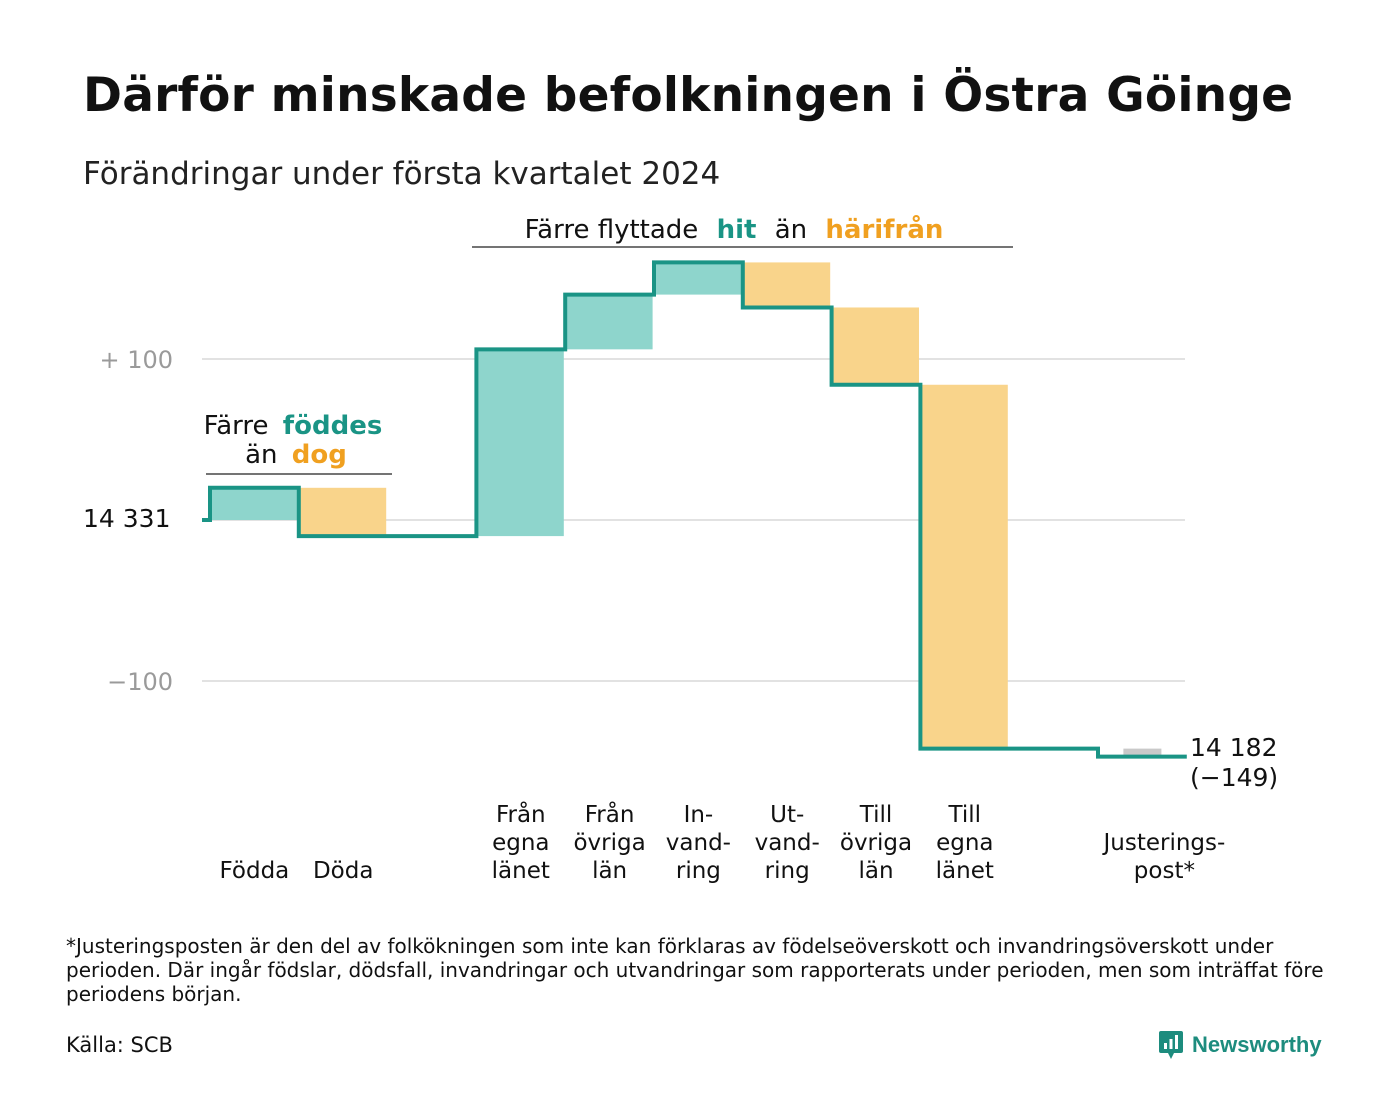 This screenshot has height=1120, width=1400. Describe the element at coordinates (261, 455) in the screenshot. I see `births-annotation-line2-prefix: än` at that location.